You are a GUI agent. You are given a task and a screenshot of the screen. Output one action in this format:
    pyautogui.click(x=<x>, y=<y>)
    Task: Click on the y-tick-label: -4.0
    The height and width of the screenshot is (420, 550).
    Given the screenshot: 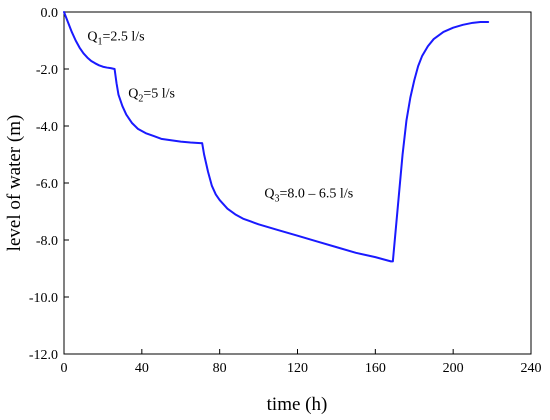 What is the action you would take?
    pyautogui.click(x=47, y=127)
    